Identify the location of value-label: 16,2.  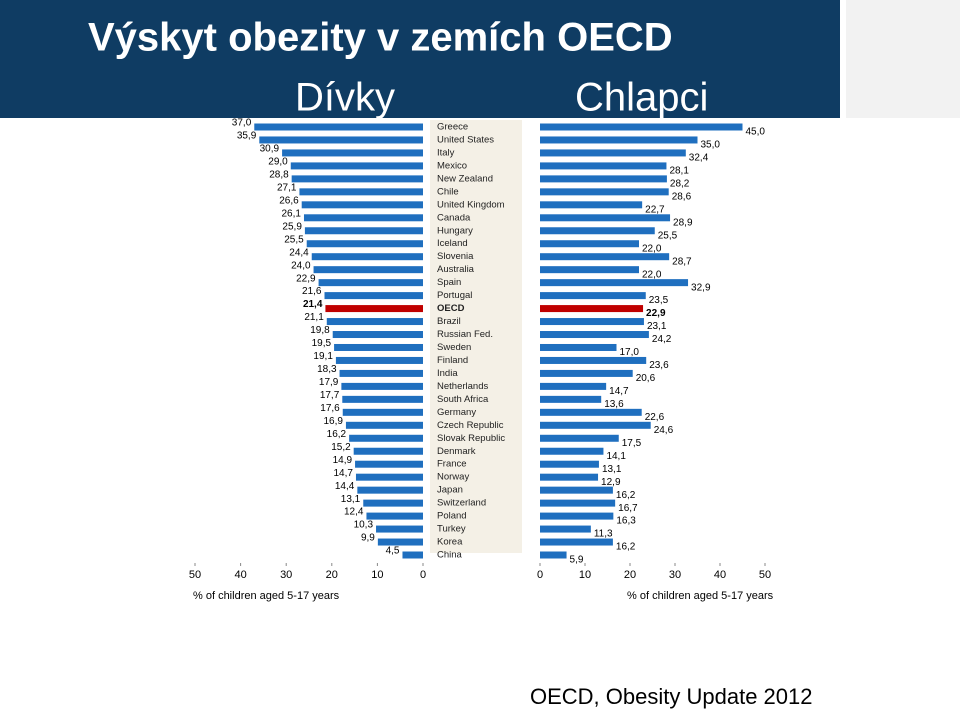
(337, 434).